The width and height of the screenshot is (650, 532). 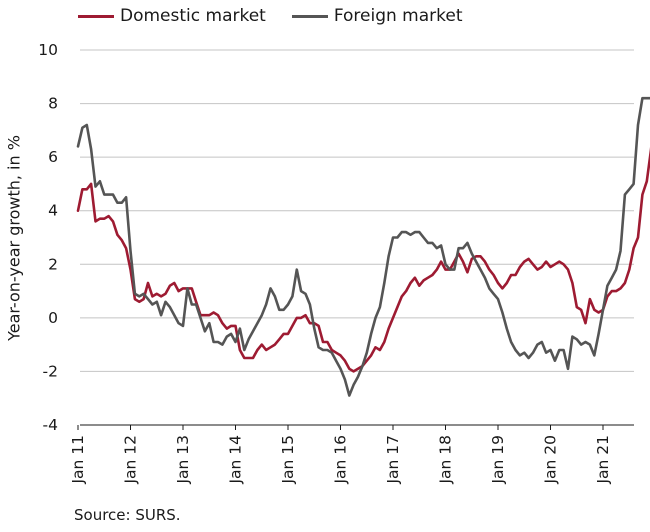 What do you see at coordinates (193, 16) in the screenshot?
I see `legend-label-domestic: Domestic market` at bounding box center [193, 16].